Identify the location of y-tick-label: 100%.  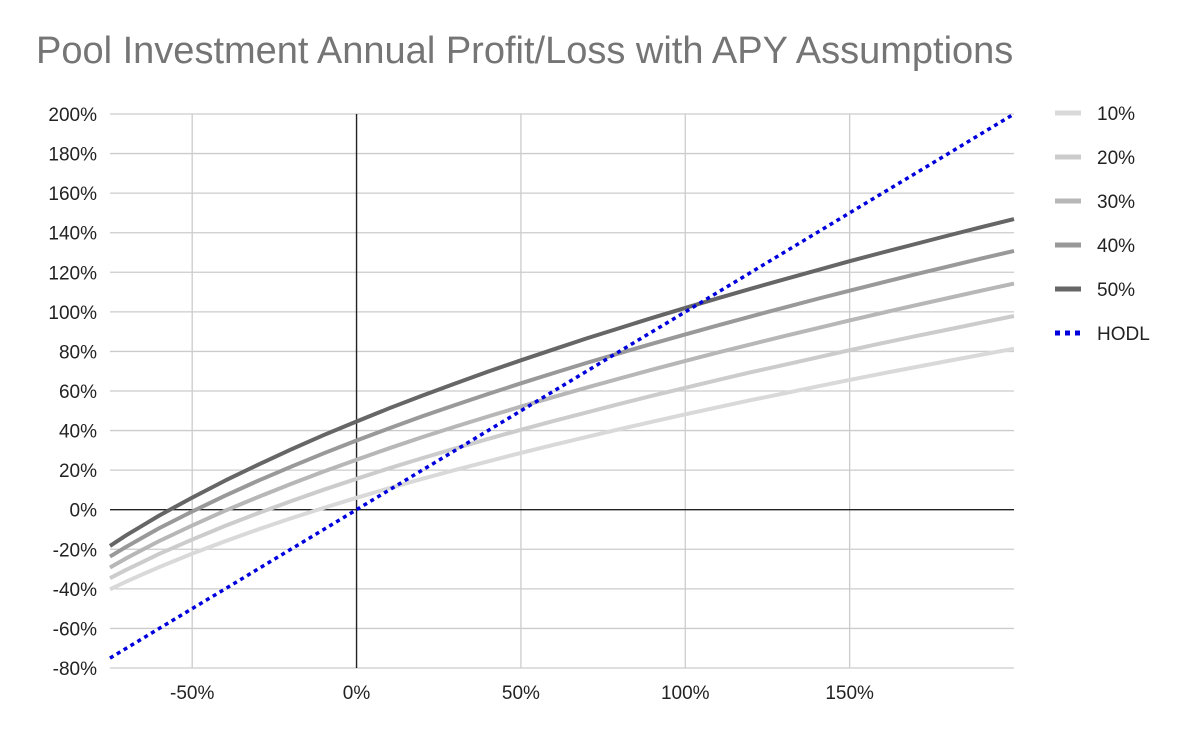
(72, 313).